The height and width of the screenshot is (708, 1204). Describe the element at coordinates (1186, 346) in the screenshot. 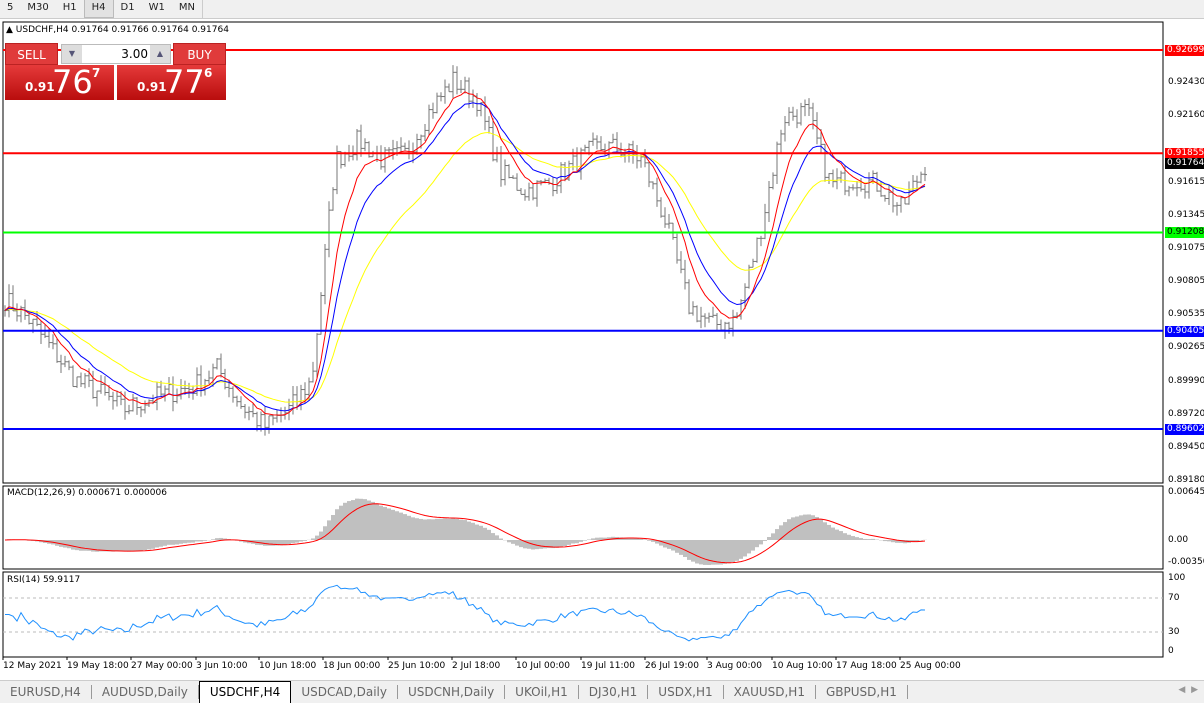

I see `price-axis-label: 0.90265` at that location.